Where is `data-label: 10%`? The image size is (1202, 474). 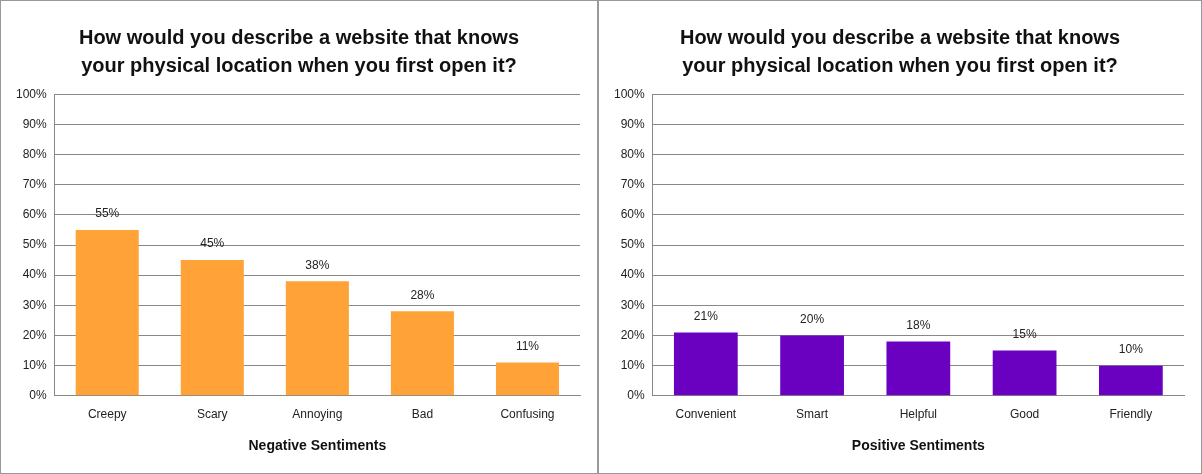
data-label: 10% is located at coordinates (1131, 348).